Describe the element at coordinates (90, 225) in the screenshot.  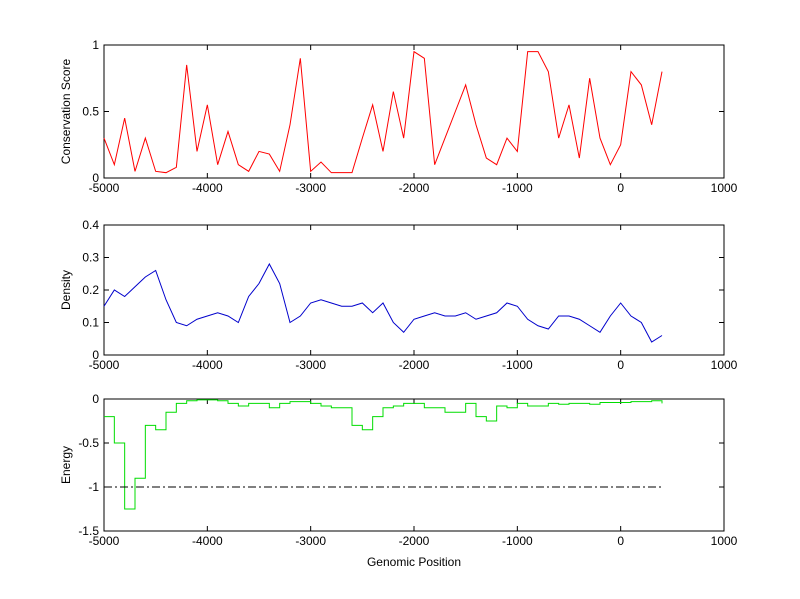
I see `y-tick-label: 0.4` at that location.